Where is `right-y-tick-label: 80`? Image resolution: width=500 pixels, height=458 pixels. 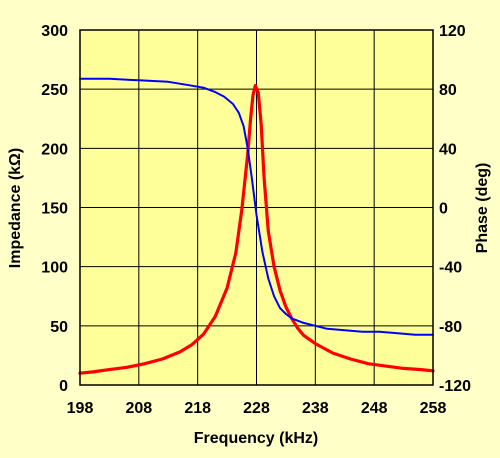 right-y-tick-label: 80 is located at coordinates (448, 90).